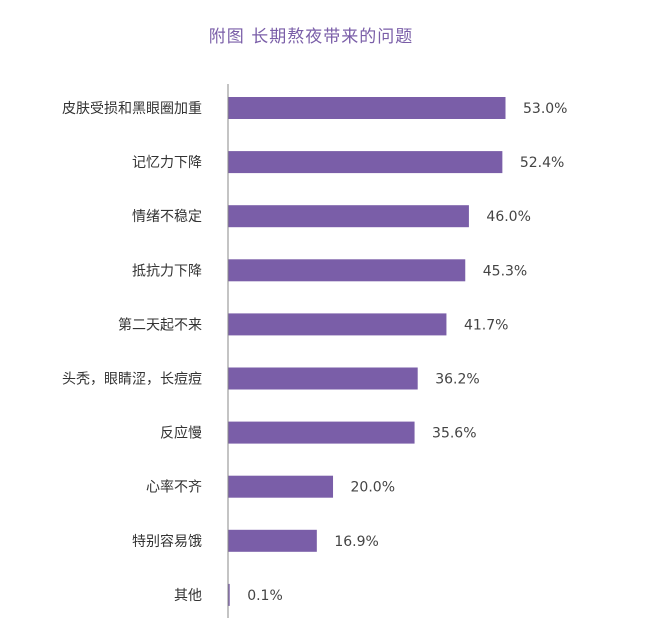 Image resolution: width=660 pixels, height=628 pixels. I want to click on value-label: 45.3%, so click(505, 271).